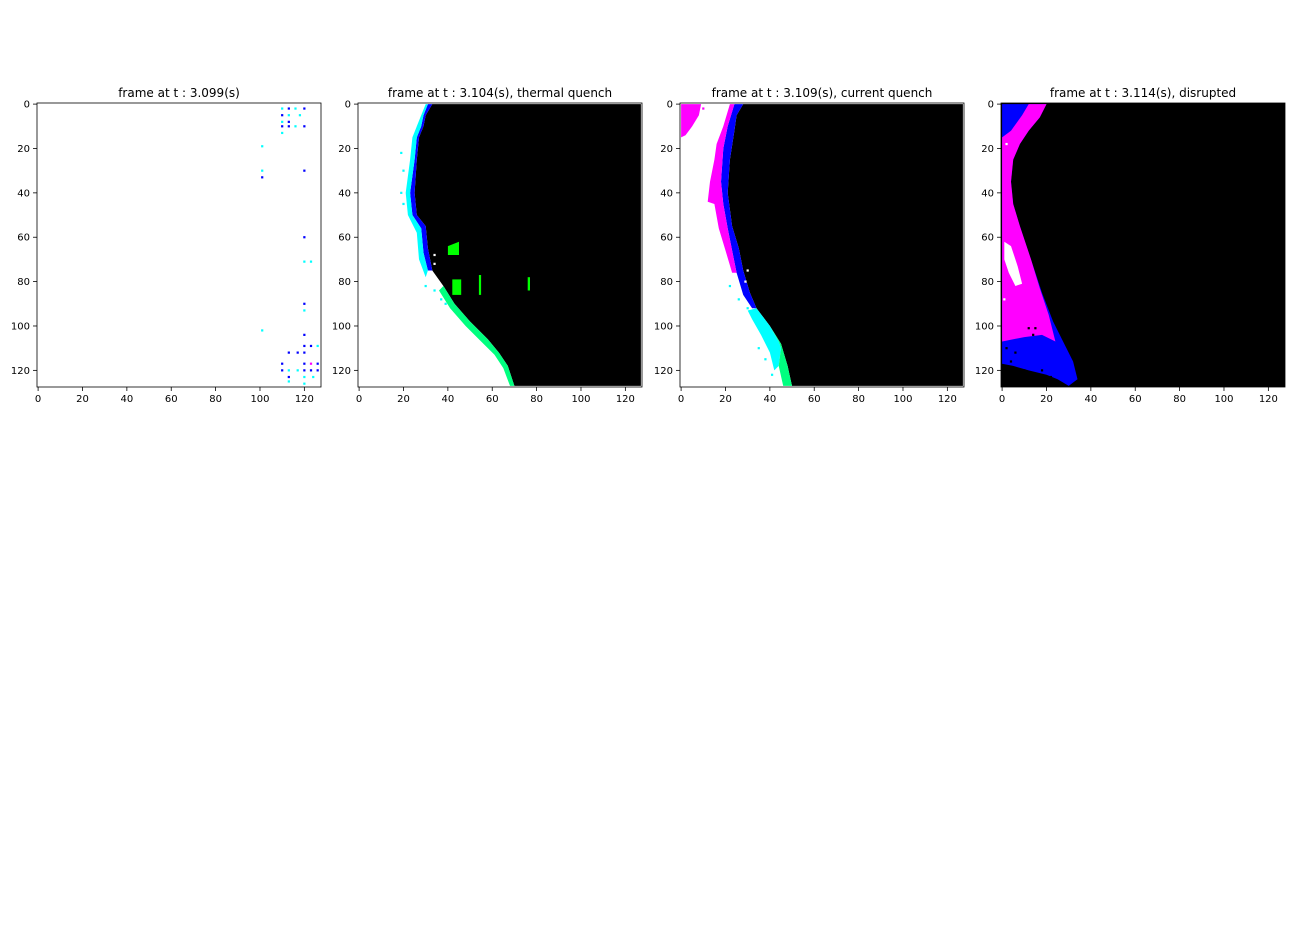 This screenshot has height=936, width=1296. I want to click on y-tick-label: 100, so click(984, 326).